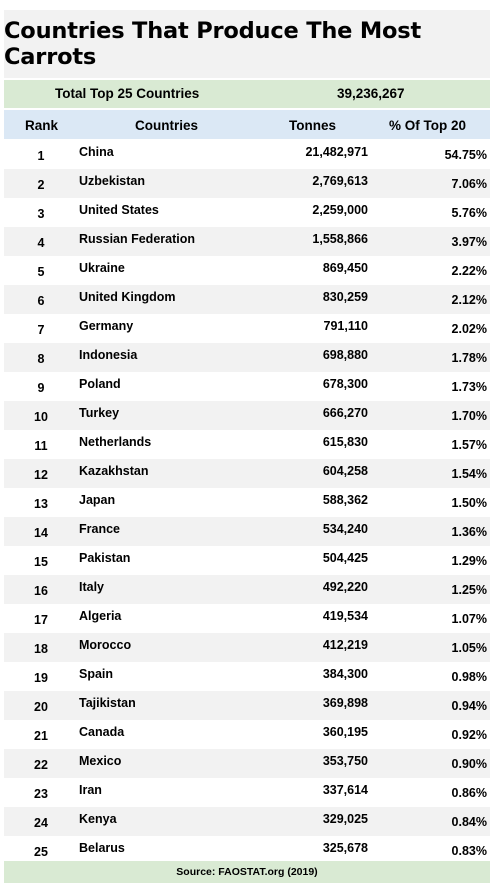  Describe the element at coordinates (345, 819) in the screenshot. I see `tonnes-cell: 329,025` at that location.